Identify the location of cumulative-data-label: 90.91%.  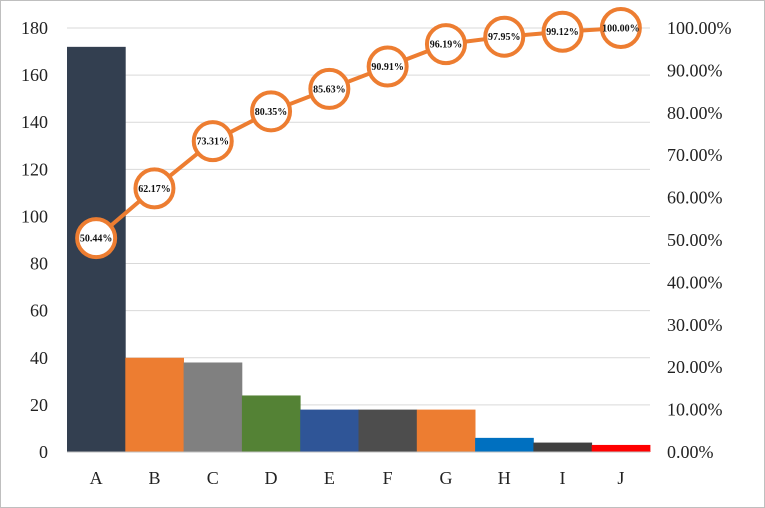
(387, 67).